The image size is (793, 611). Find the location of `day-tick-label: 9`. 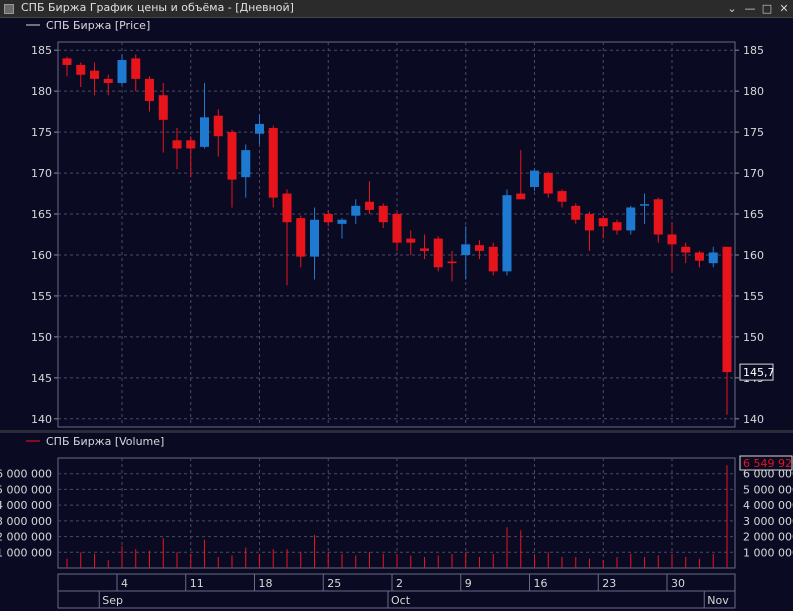

day-tick-label: 9 is located at coordinates (468, 583).